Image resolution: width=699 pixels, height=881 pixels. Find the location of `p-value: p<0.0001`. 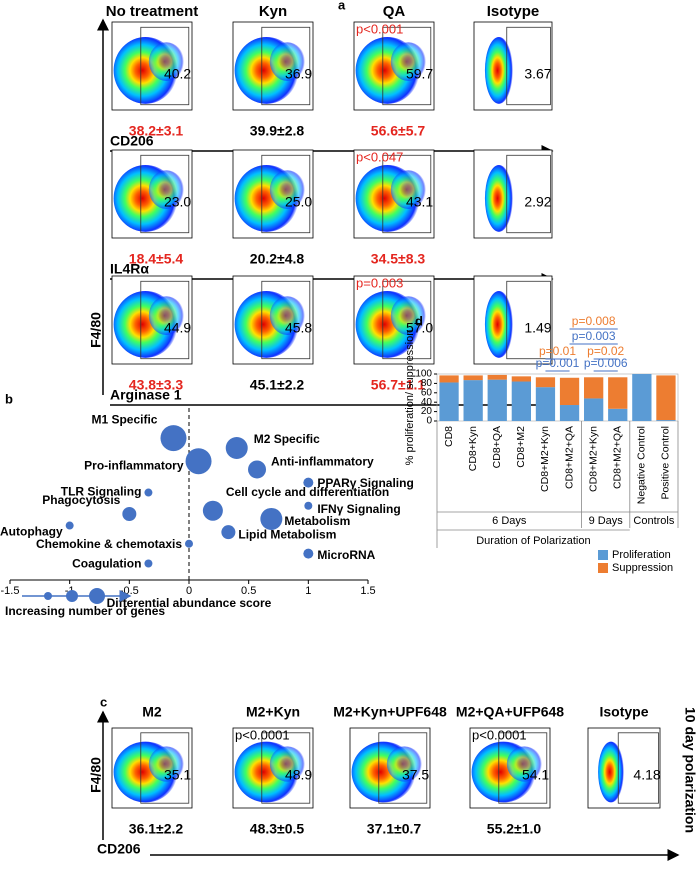

p-value: p<0.0001 is located at coordinates (262, 734).